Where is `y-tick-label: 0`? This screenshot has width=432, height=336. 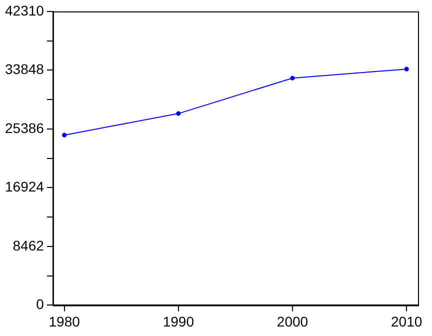 y-tick-label: 0 is located at coordinates (40, 304).